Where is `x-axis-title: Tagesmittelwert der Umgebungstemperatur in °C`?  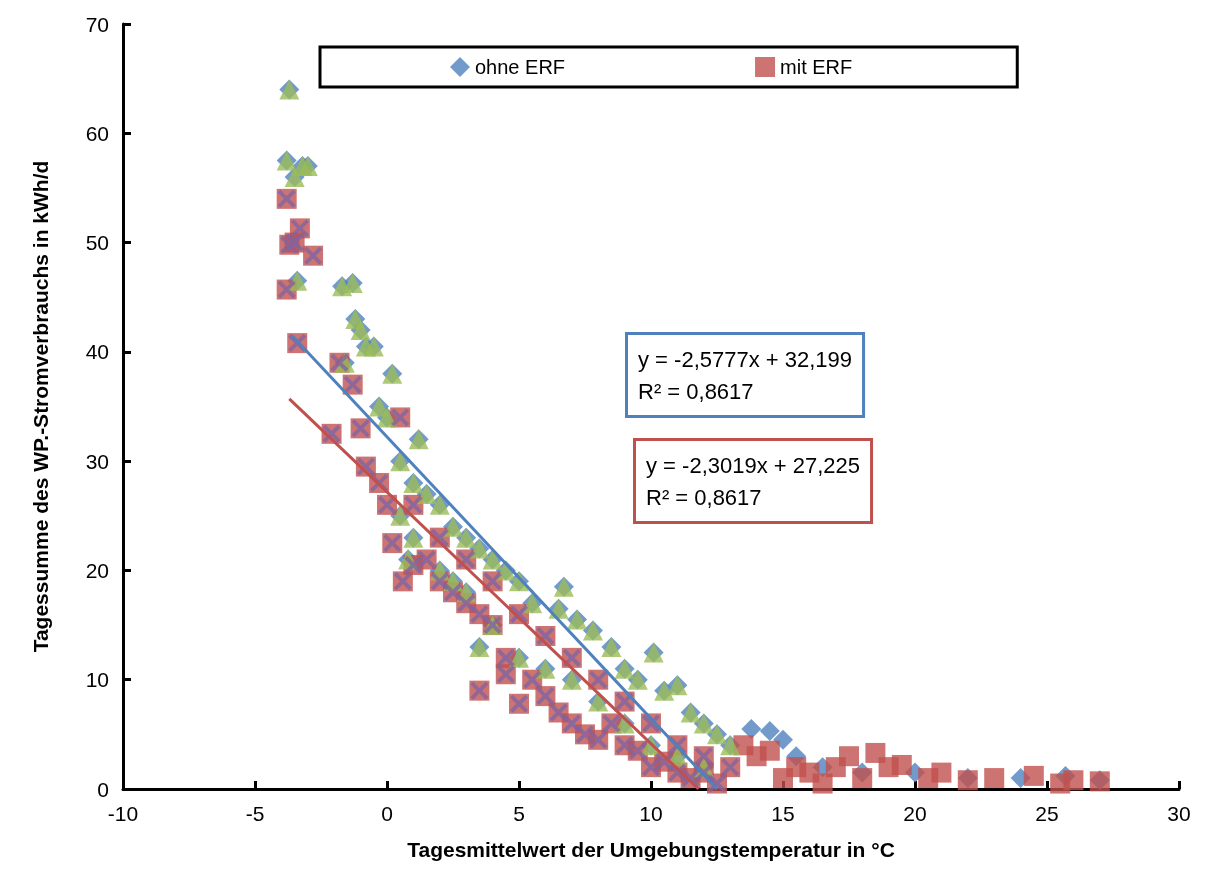 x-axis-title: Tagesmittelwert der Umgebungstemperatur in °C is located at coordinates (651, 849).